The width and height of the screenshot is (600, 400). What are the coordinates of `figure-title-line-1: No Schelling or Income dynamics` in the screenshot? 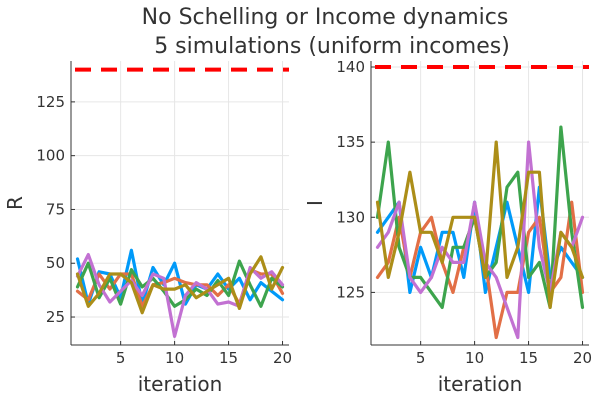 It's located at (325, 17).